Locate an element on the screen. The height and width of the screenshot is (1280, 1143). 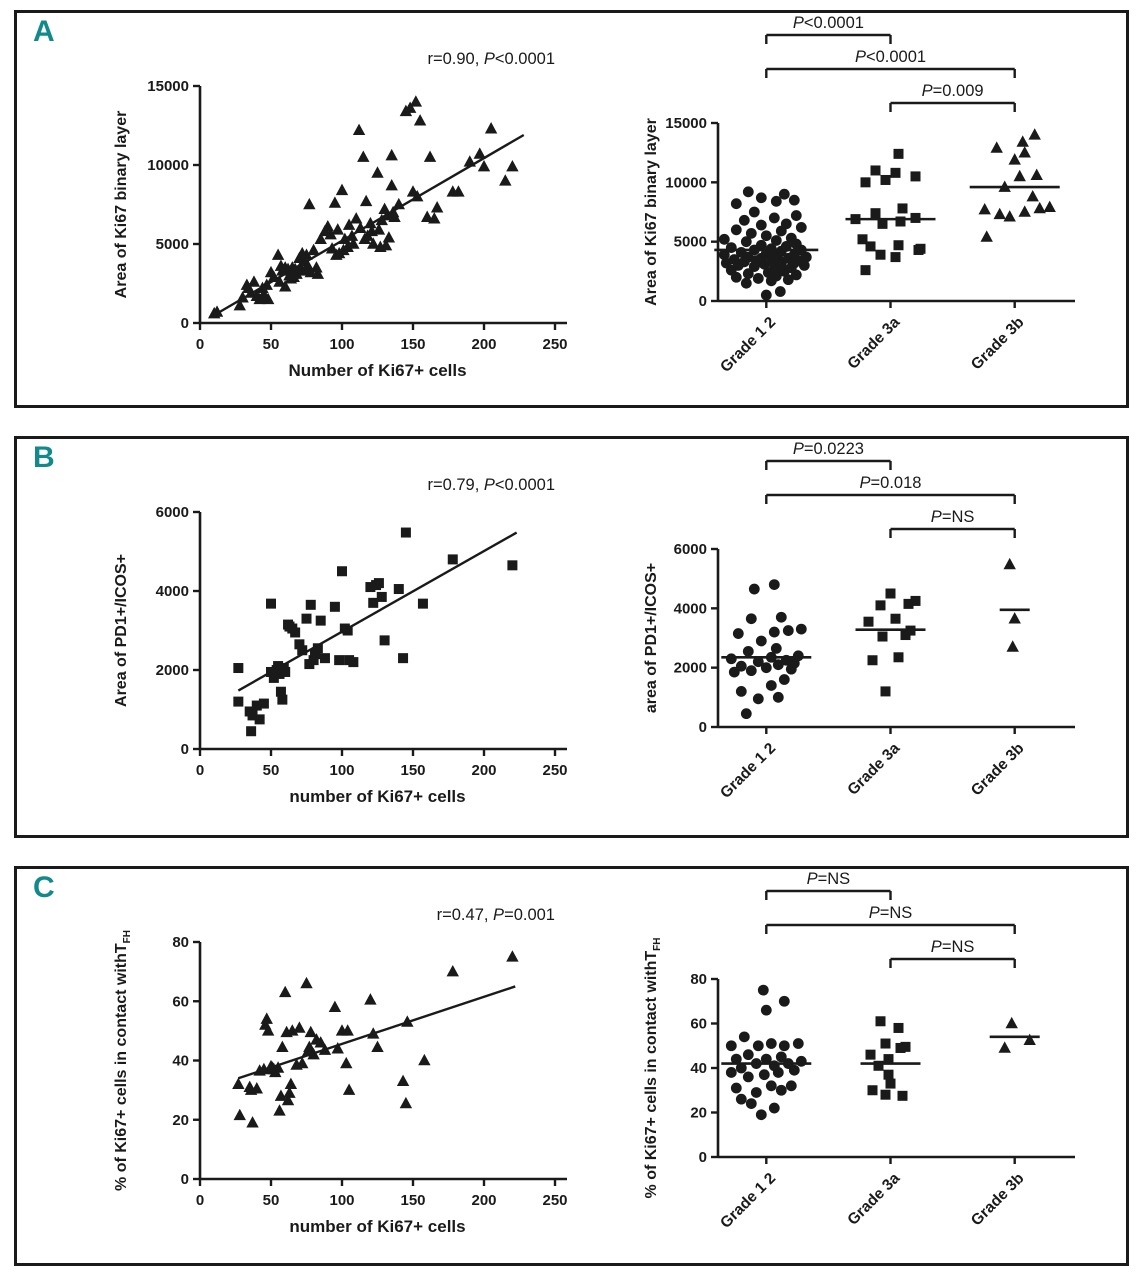
svg-text: P=0.009 is located at coordinates (953, 91).